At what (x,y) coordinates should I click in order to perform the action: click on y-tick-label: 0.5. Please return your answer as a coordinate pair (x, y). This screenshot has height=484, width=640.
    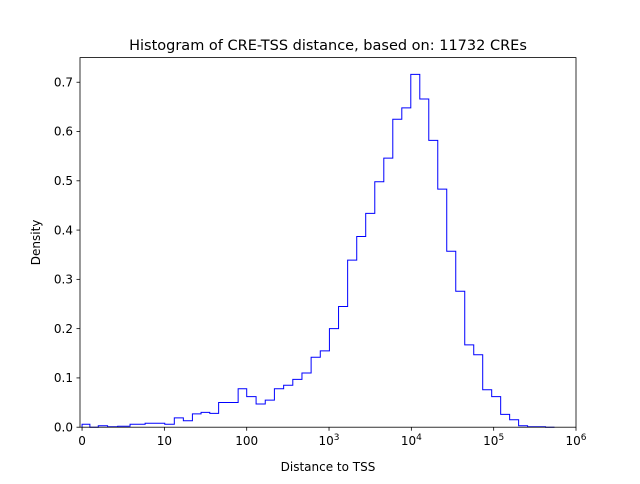
    Looking at the image, I should click on (63, 181).